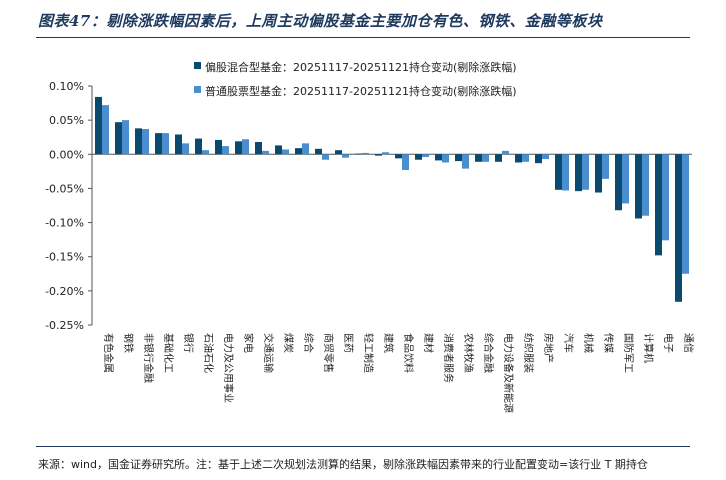  Describe the element at coordinates (668, 343) in the screenshot. I see `x-category-label: 电子` at that location.